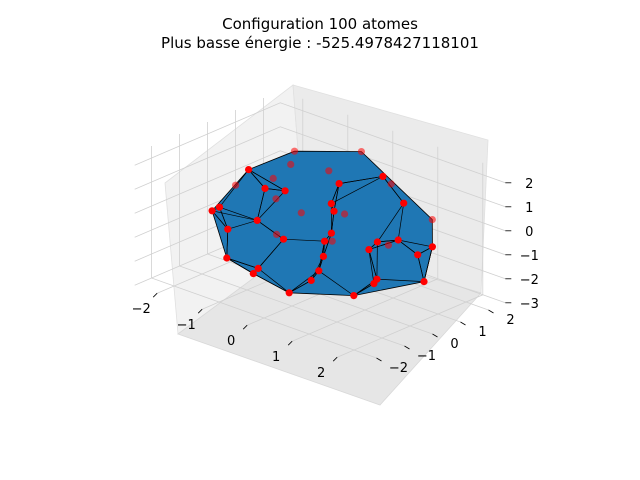 This screenshot has width=640, height=480. Describe the element at coordinates (426, 356) in the screenshot. I see `y-tick-label: −1` at that location.